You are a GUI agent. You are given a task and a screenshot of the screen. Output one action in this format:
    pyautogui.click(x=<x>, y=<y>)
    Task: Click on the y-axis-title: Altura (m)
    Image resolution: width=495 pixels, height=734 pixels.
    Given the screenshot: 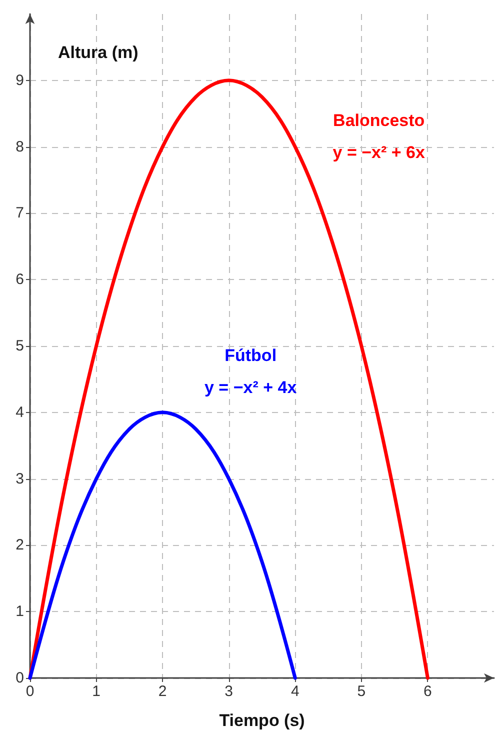 What is the action you would take?
    pyautogui.click(x=98, y=52)
    